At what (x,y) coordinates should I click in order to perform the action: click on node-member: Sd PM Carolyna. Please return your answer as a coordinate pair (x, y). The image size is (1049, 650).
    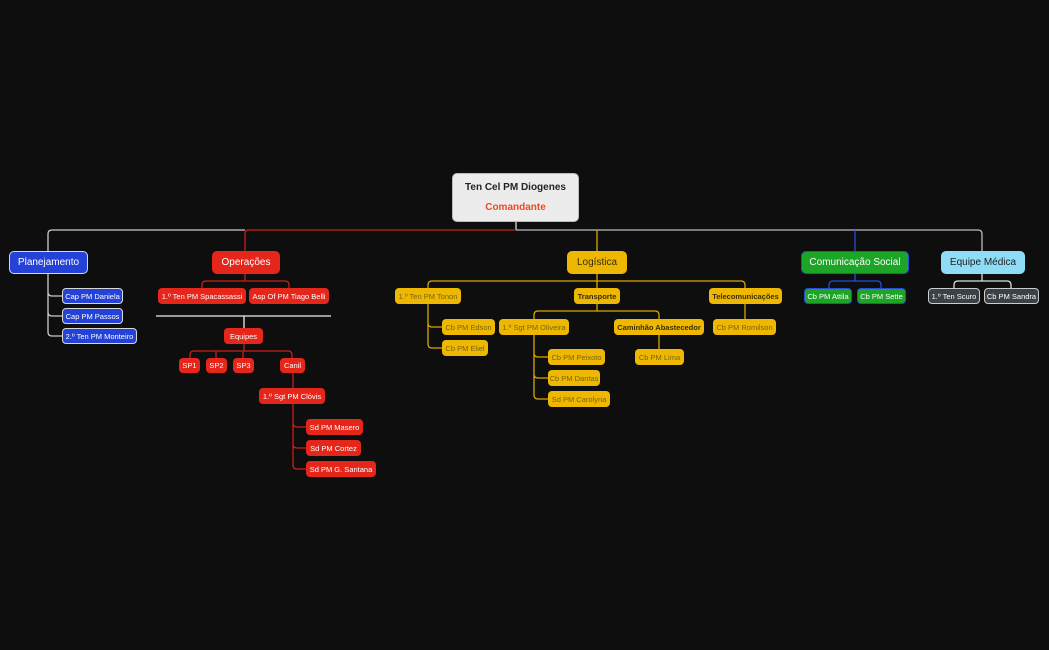
    Looking at the image, I should click on (579, 399).